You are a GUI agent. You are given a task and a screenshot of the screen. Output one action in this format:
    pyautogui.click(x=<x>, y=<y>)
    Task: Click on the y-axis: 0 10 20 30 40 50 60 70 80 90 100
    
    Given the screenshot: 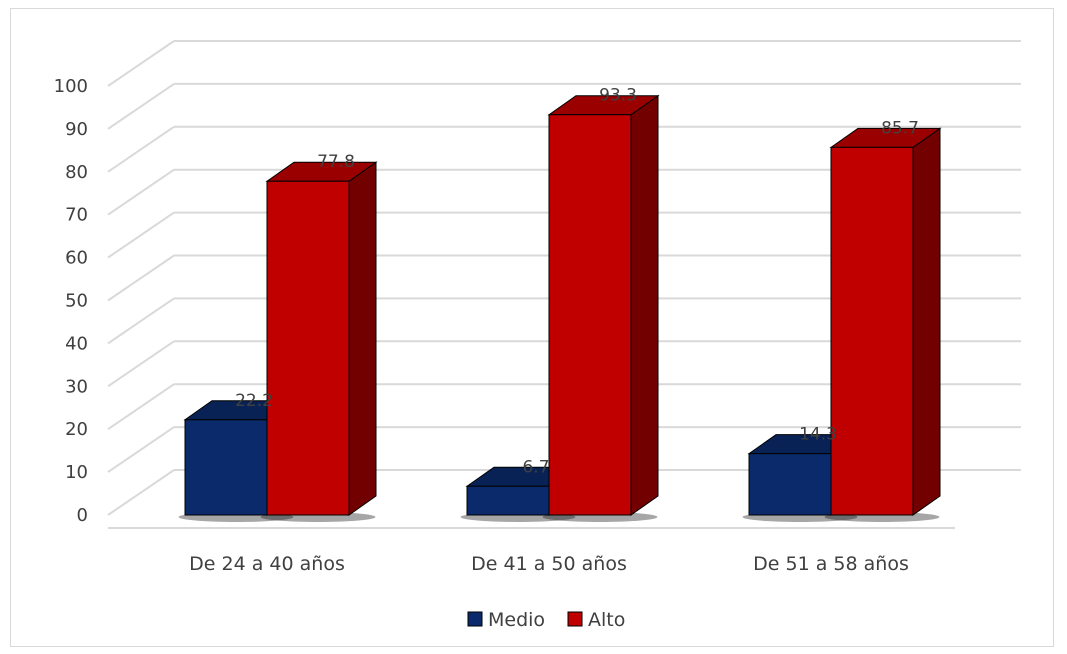 What is the action you would take?
    pyautogui.click(x=71, y=301)
    